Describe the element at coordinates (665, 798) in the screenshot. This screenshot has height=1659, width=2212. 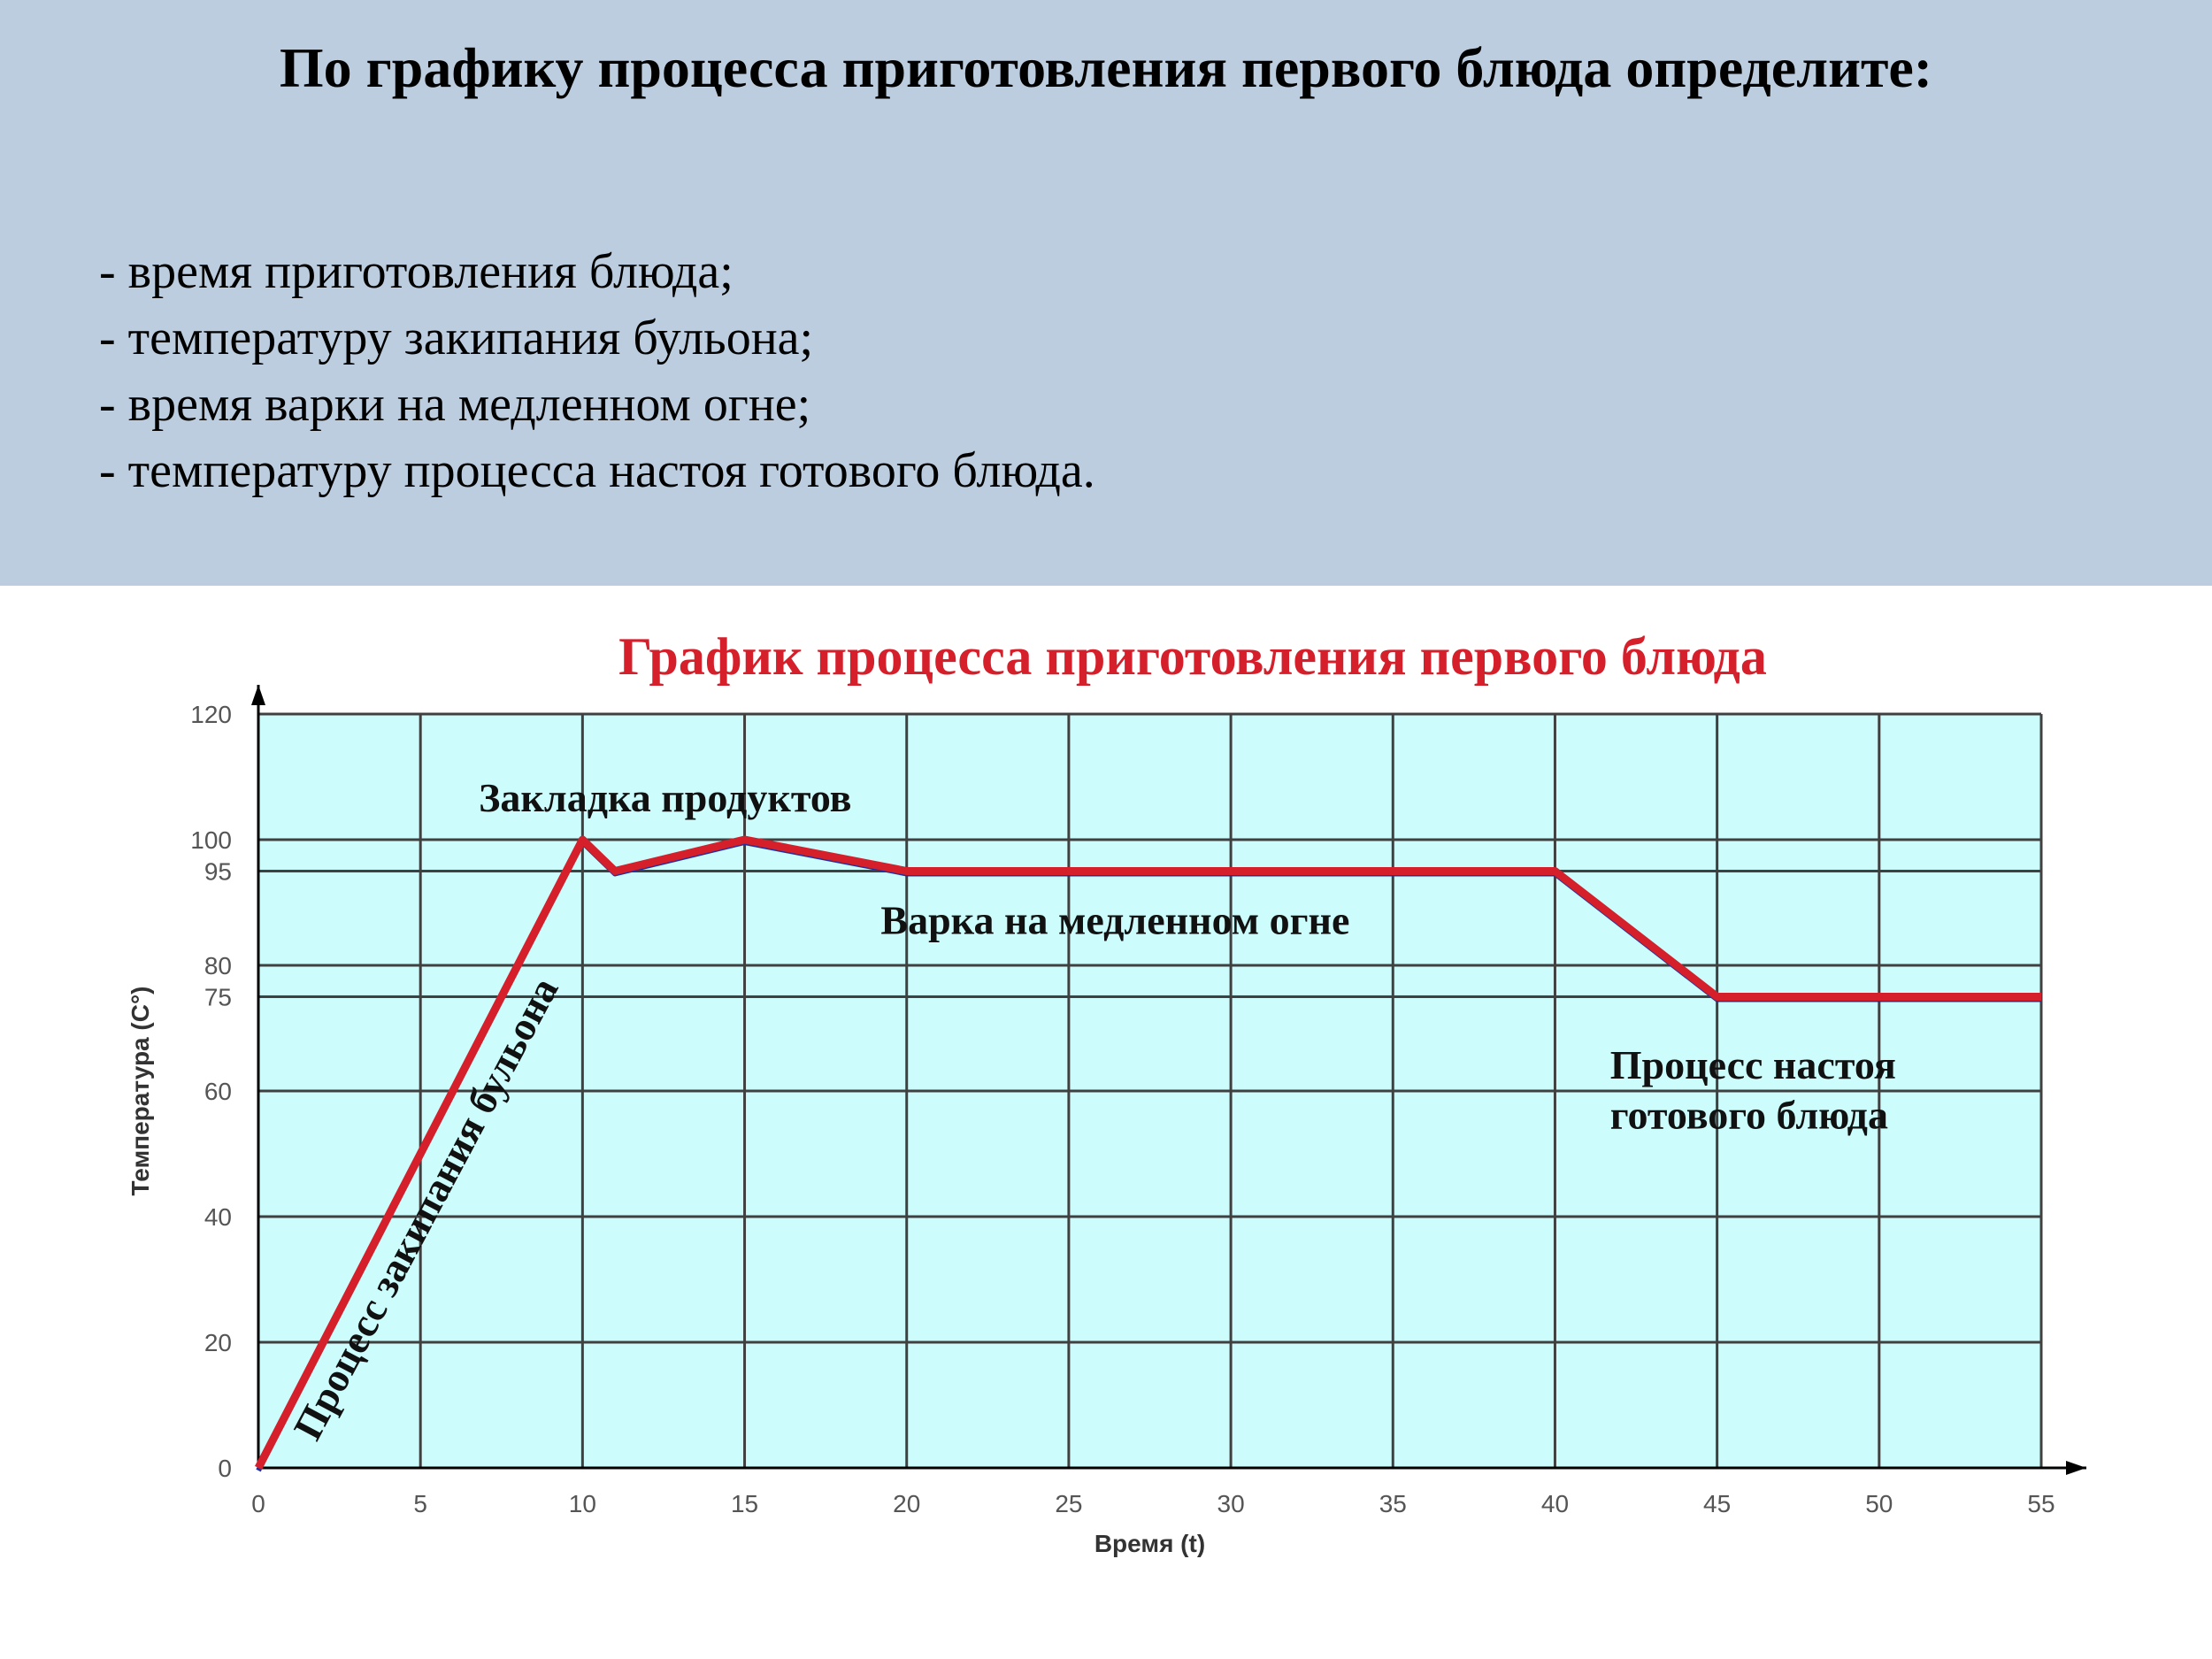
I see `chart-annotation: Закладка продуктов` at that location.